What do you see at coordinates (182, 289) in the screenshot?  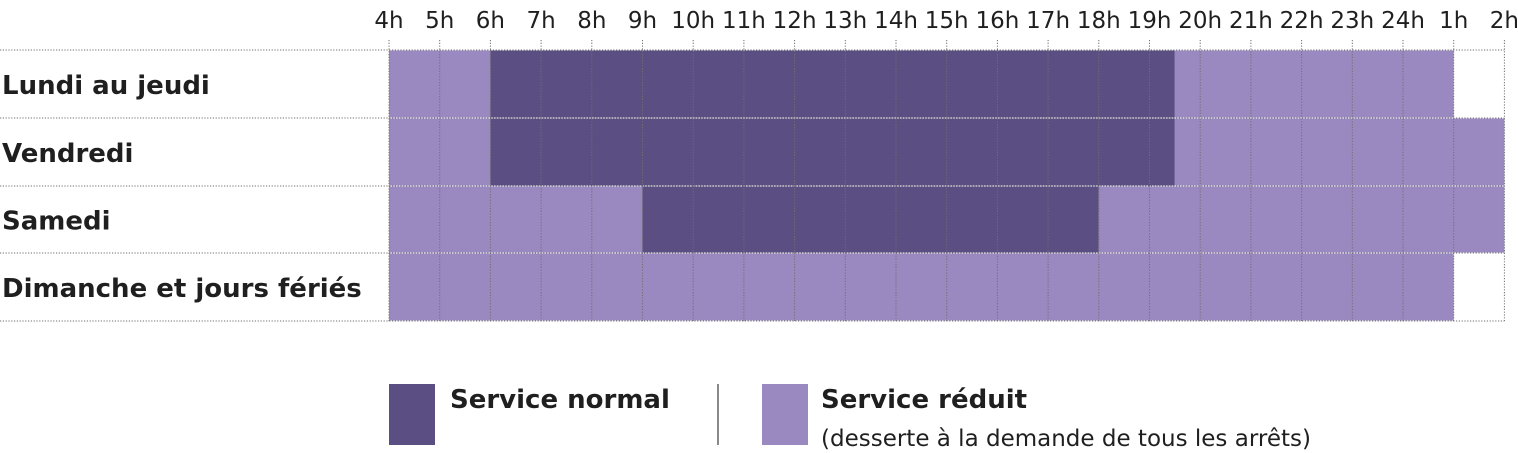 I see `day-label: Dimanche et jours fériés` at bounding box center [182, 289].